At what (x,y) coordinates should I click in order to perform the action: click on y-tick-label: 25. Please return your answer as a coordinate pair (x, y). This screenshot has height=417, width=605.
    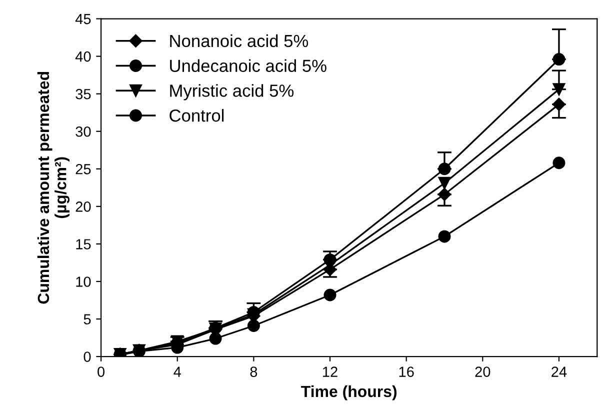
    Looking at the image, I should click on (83, 169).